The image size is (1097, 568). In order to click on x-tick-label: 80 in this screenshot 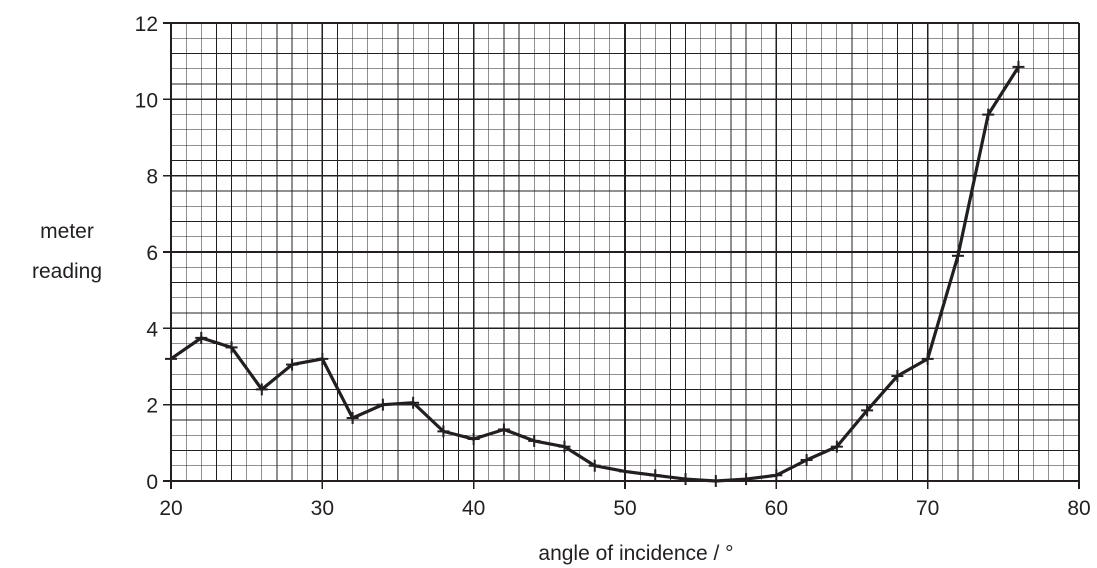, I will do `click(1078, 508)`.